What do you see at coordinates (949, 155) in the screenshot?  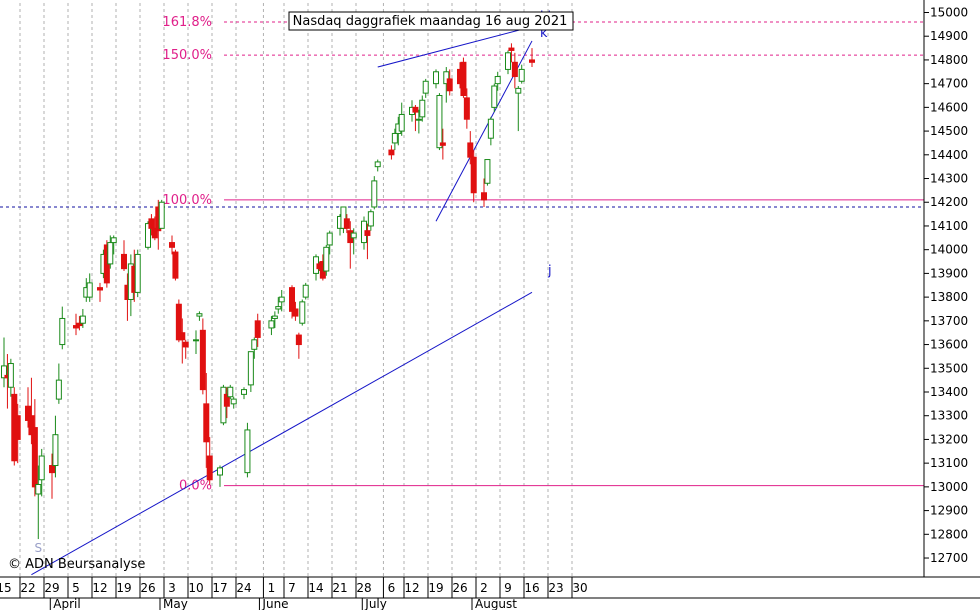 I see `y-tick-label: 14400` at bounding box center [949, 155].